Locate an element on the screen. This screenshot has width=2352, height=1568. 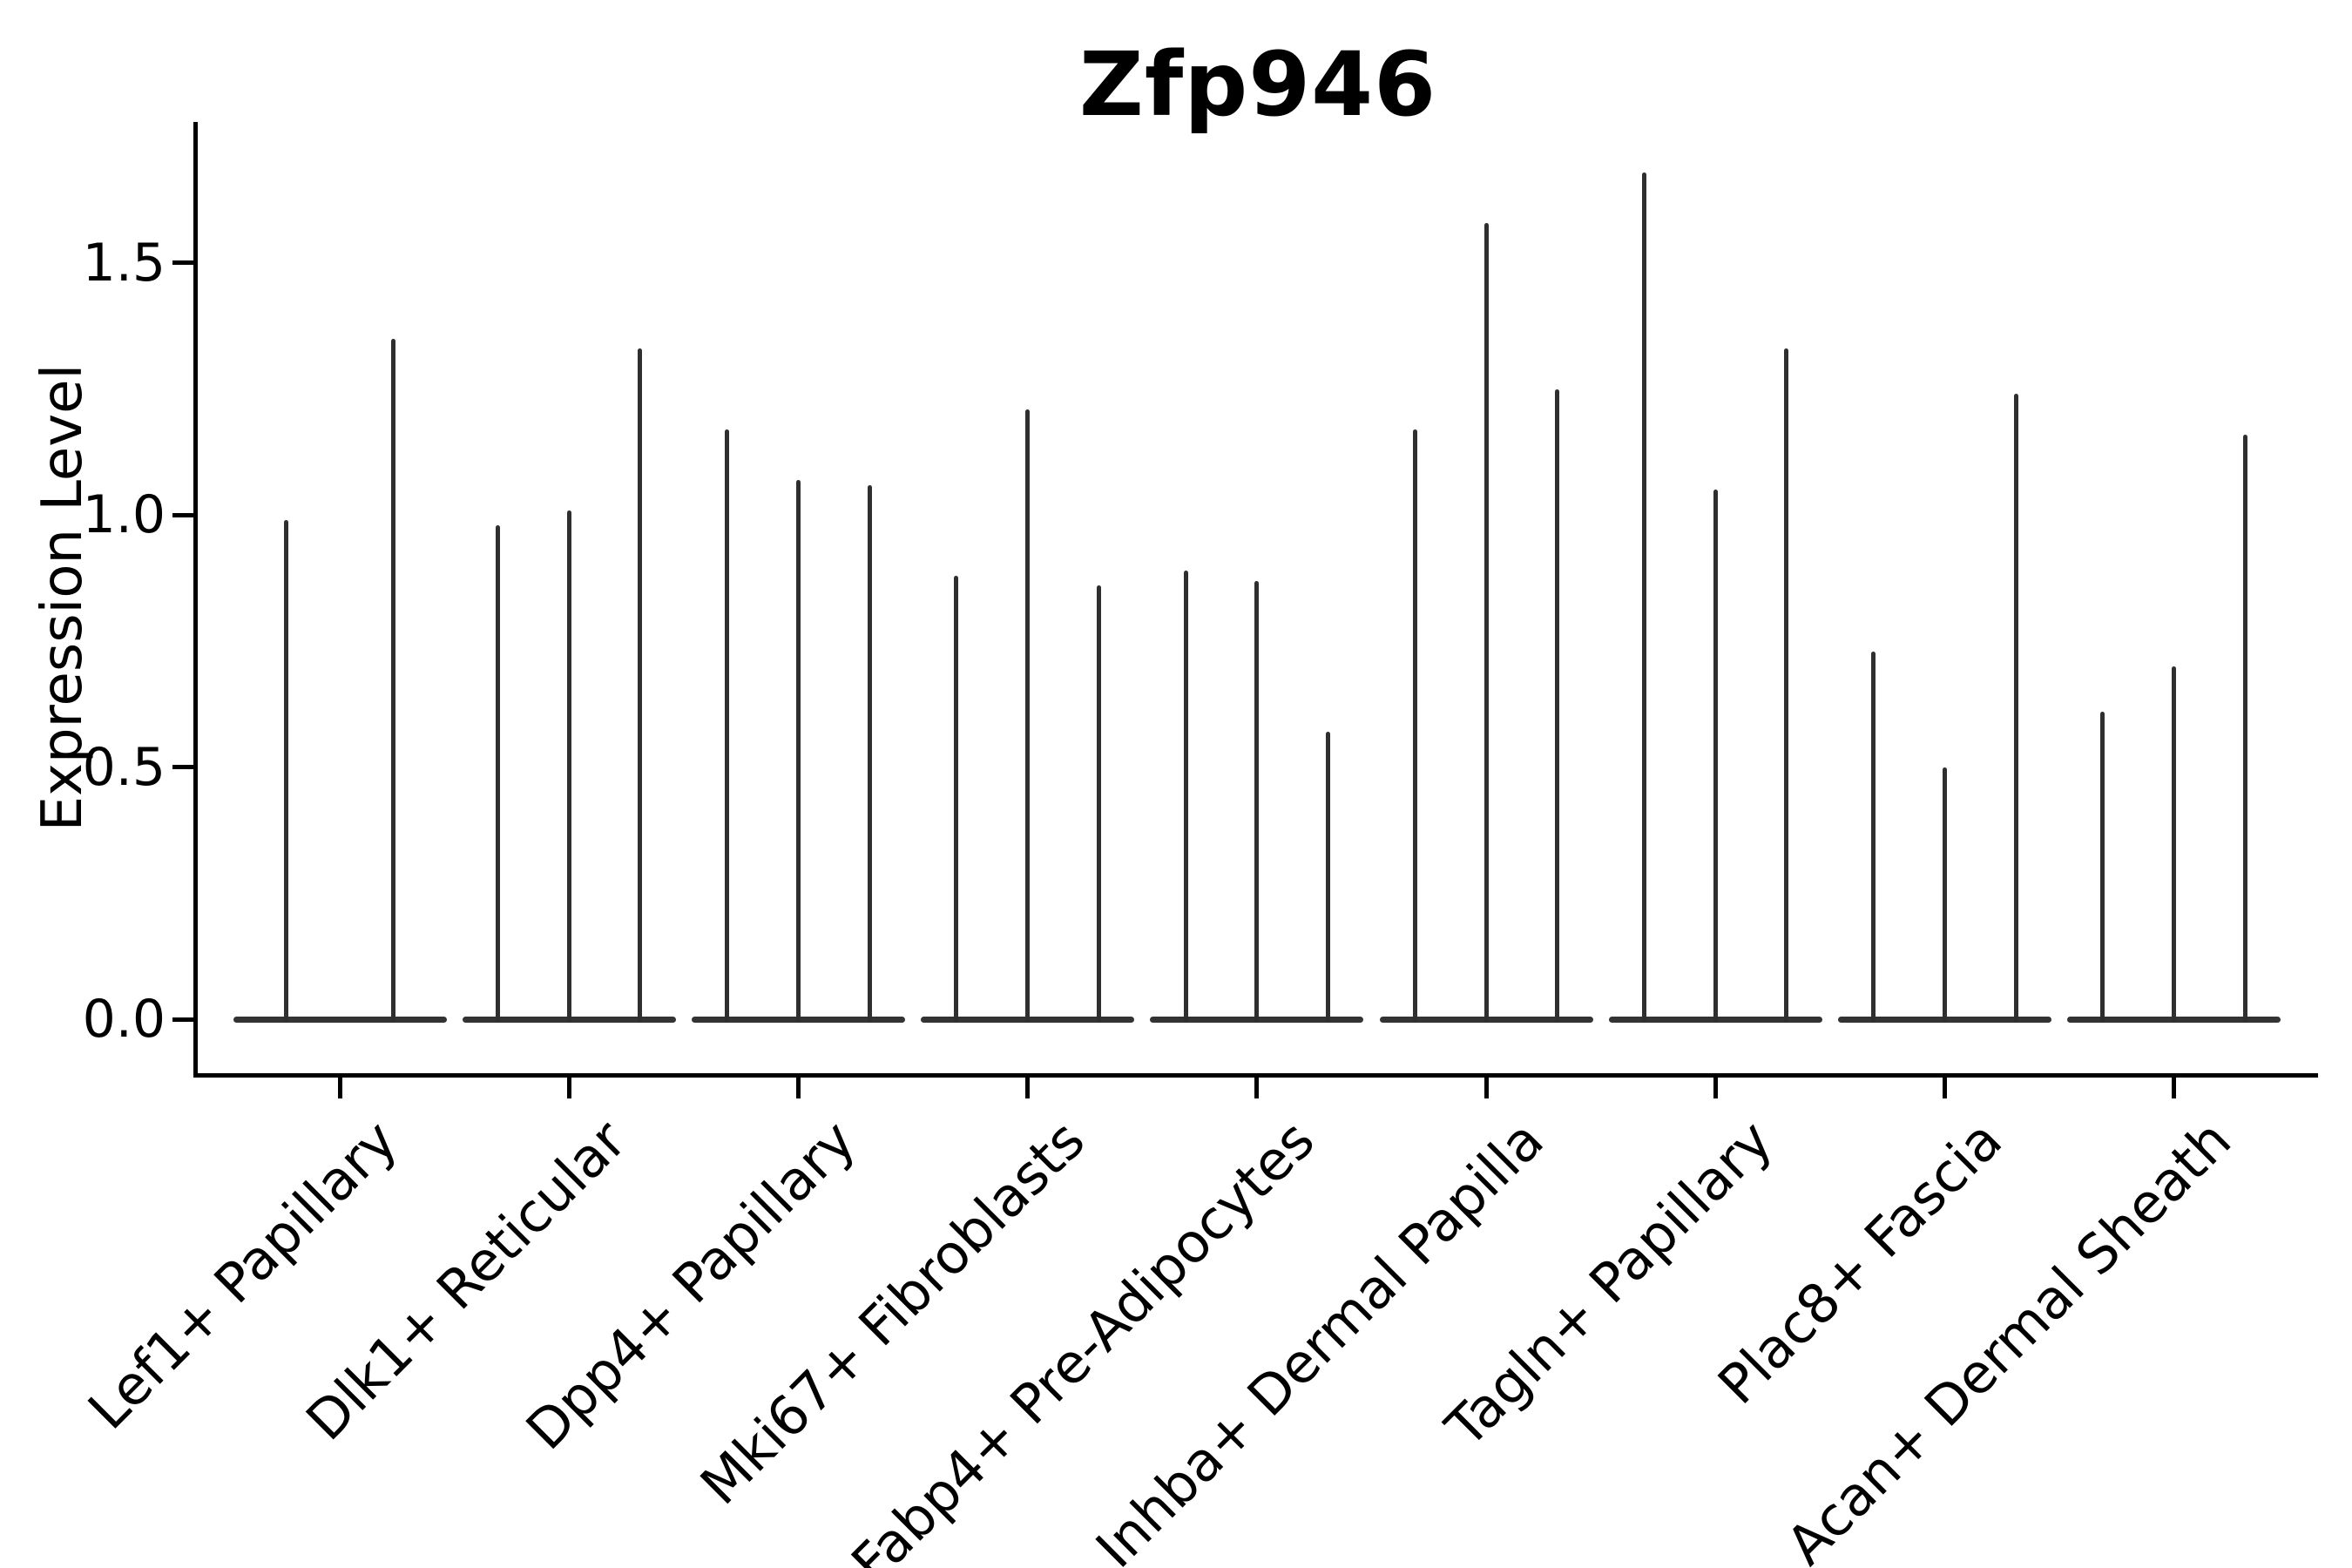
x-tick-label: Fabp4+ Pre-Adipocytes is located at coordinates (1083, 1338).